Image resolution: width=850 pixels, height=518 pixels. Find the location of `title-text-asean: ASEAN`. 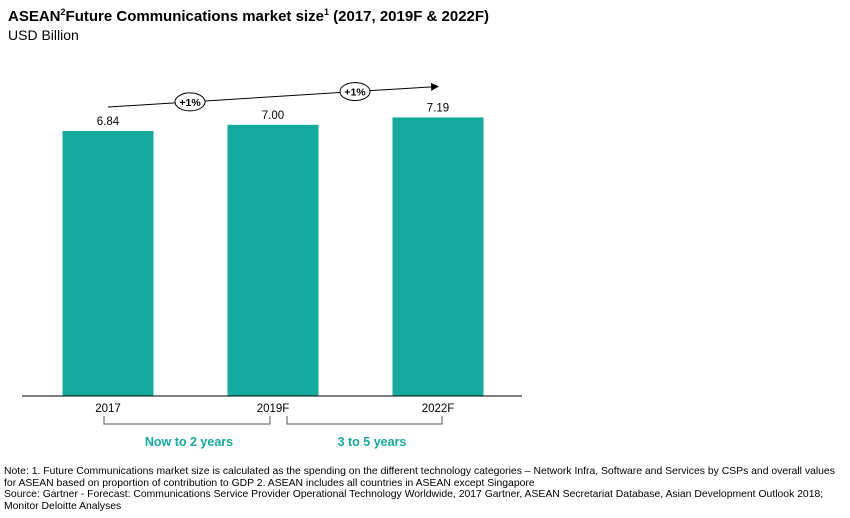

title-text-asean: ASEAN is located at coordinates (34, 16).